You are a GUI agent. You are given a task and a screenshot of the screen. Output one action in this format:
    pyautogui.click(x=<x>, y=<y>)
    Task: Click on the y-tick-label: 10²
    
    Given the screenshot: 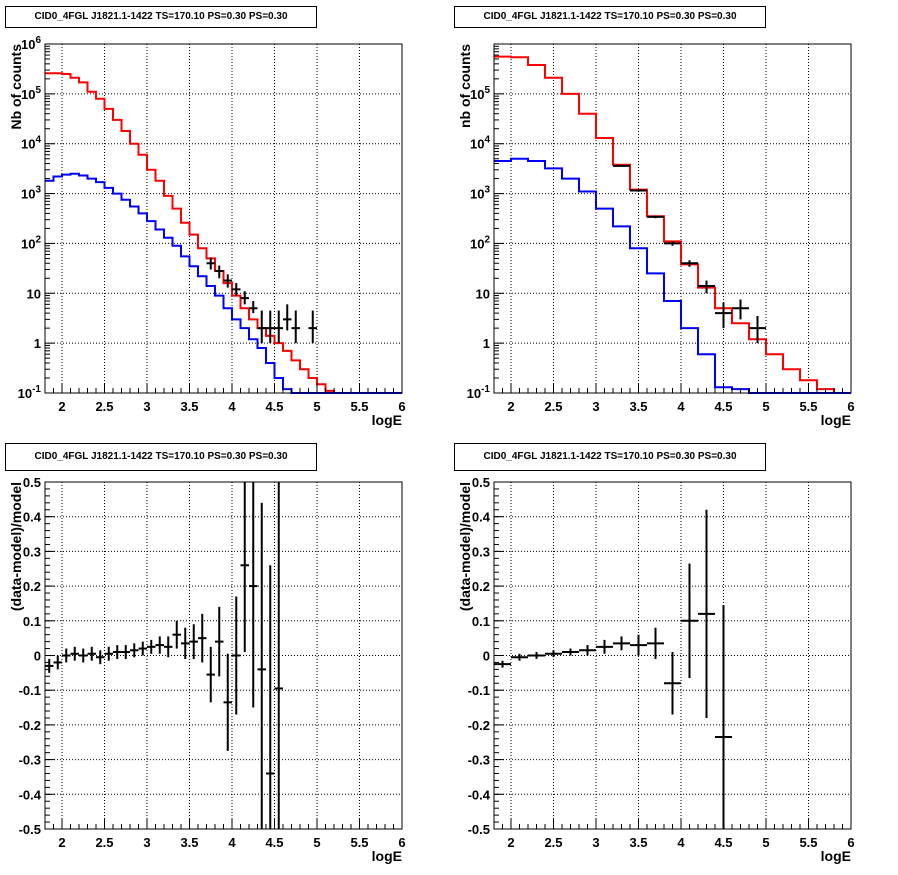 What is the action you would take?
    pyautogui.click(x=31, y=242)
    